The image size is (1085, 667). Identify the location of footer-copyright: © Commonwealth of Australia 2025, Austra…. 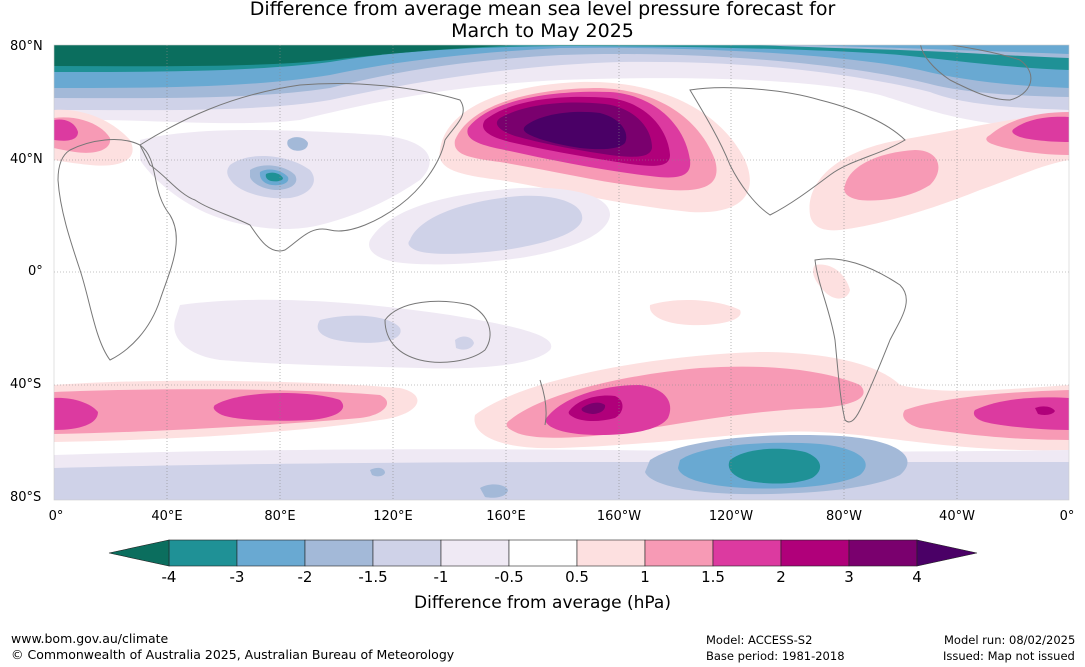
(233, 654).